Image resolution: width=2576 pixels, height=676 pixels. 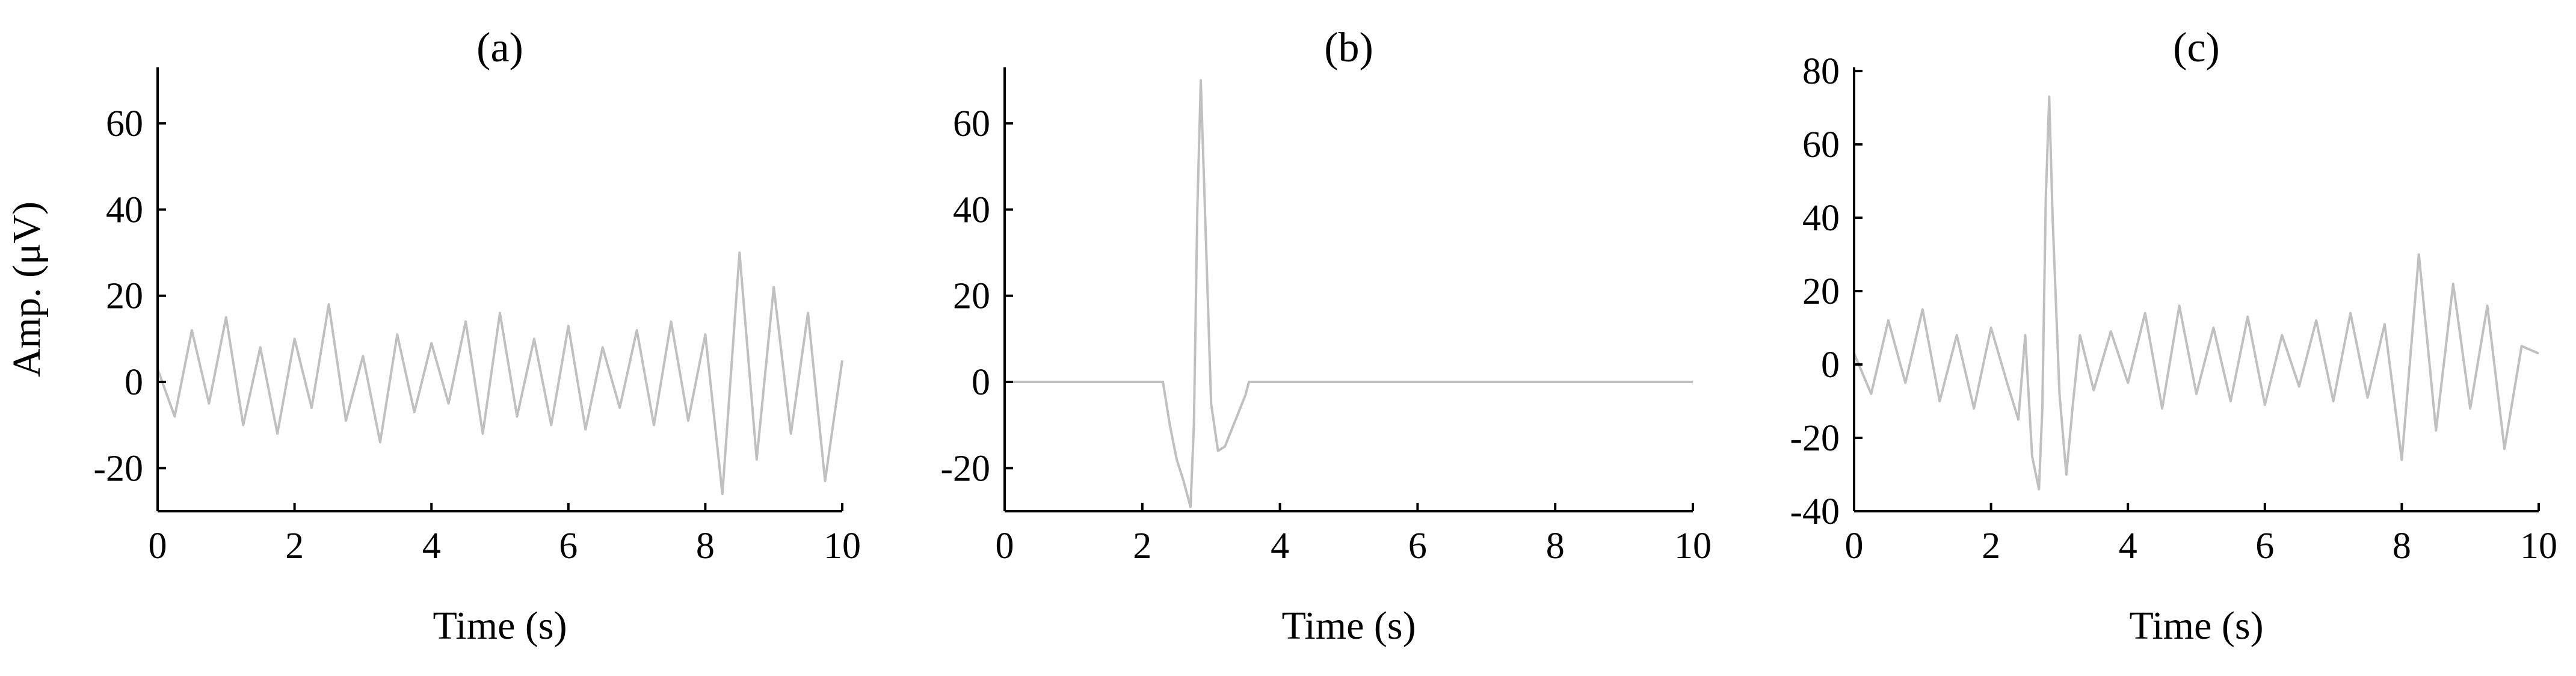 What do you see at coordinates (499, 48) in the screenshot?
I see `panel-title: (a)` at bounding box center [499, 48].